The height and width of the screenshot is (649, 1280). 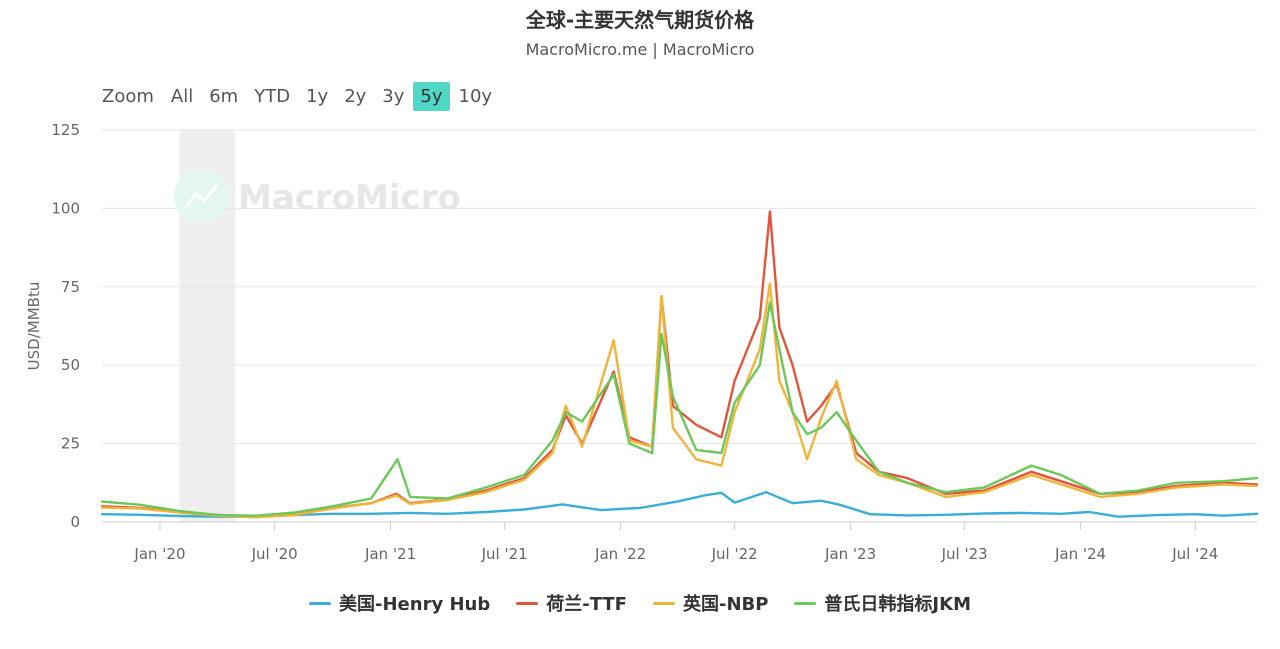 I want to click on x-tick-label: Jul '24, so click(x=1194, y=554).